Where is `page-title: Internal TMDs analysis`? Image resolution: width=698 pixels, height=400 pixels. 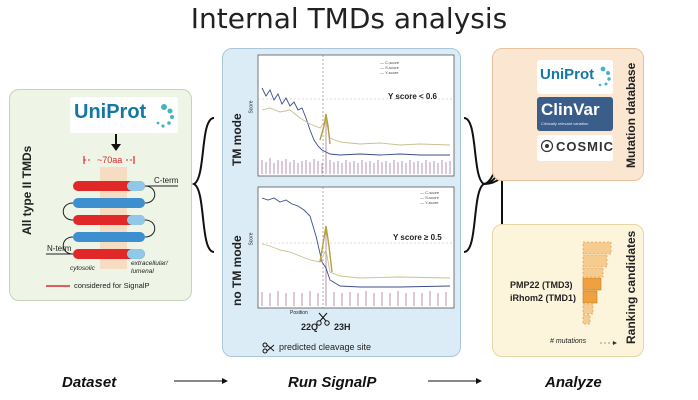 page-title: Internal TMDs analysis is located at coordinates (349, 18).